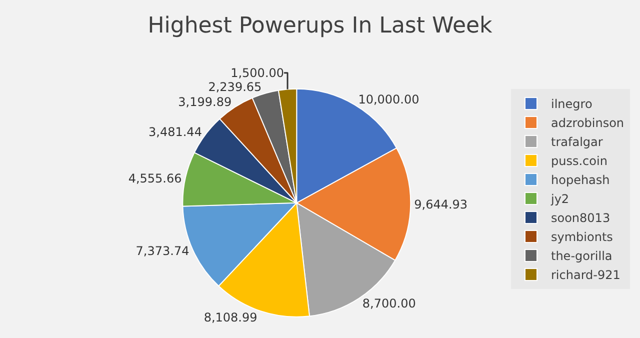  What do you see at coordinates (163, 251) in the screenshot?
I see `data-label: 7,373.74` at bounding box center [163, 251].